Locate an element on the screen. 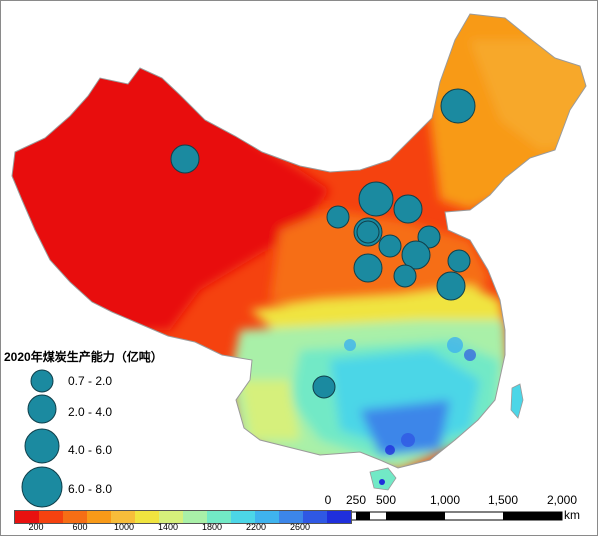 The height and width of the screenshot is (536, 598). scale-tick: 1,500 is located at coordinates (503, 500).